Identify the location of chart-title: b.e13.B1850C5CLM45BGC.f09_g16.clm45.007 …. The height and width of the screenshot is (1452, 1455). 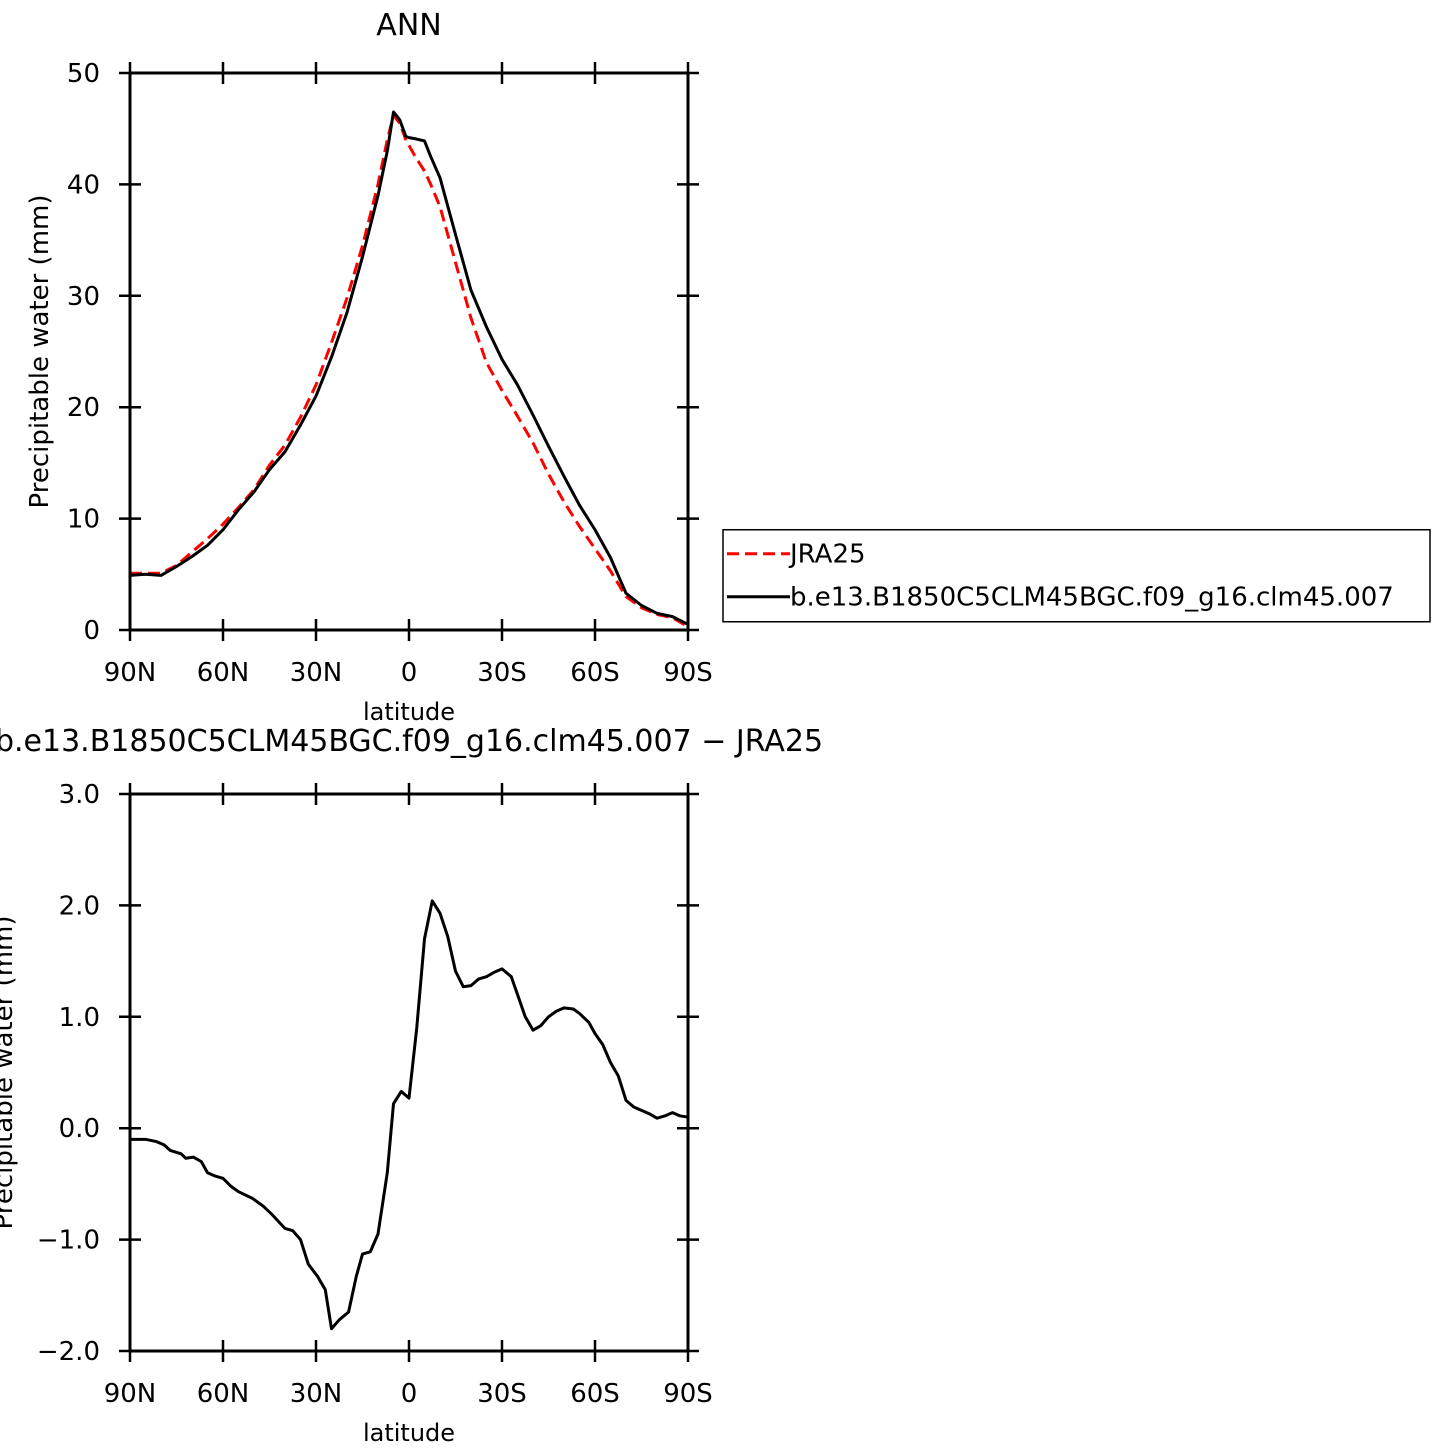
(411, 741).